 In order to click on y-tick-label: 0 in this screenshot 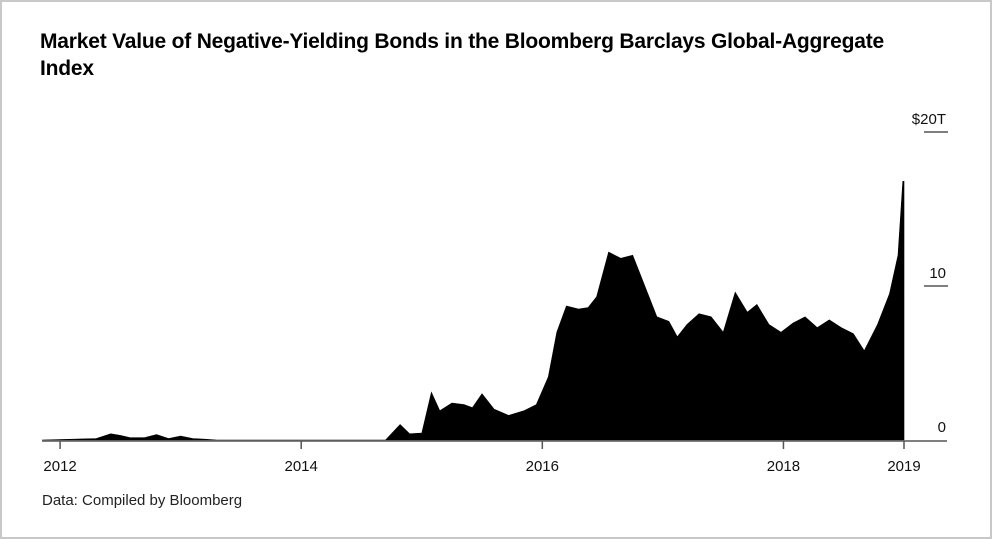, I will do `click(942, 427)`.